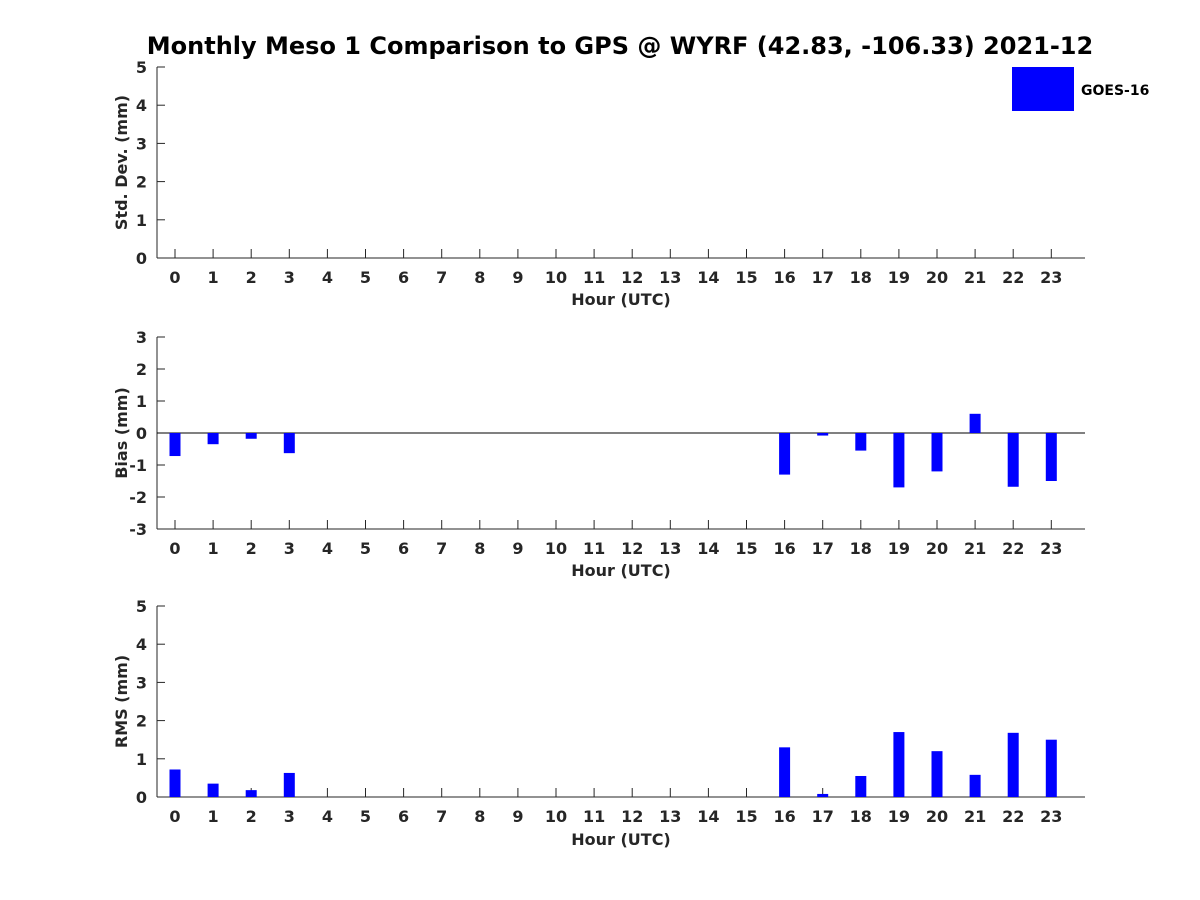 This screenshot has height=900, width=1200. I want to click on y-tick-label: -2, so click(138, 497).